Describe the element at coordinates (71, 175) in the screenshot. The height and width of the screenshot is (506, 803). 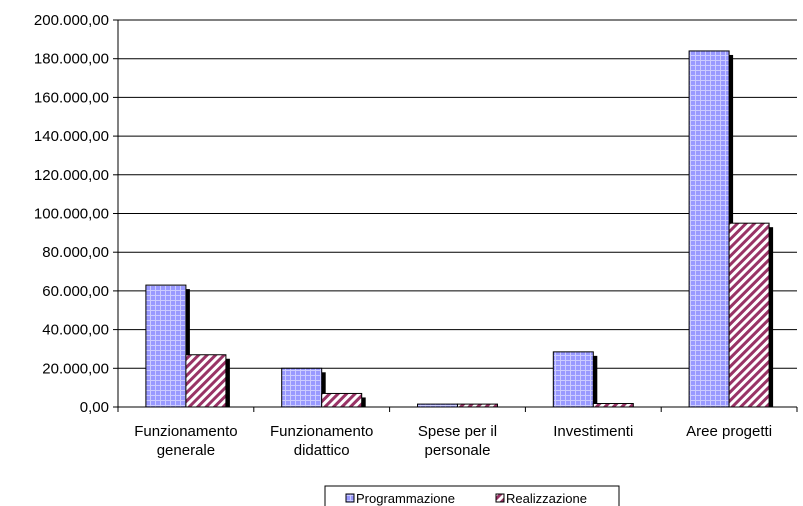
I see `y-tick-label: 120.000,00` at that location.